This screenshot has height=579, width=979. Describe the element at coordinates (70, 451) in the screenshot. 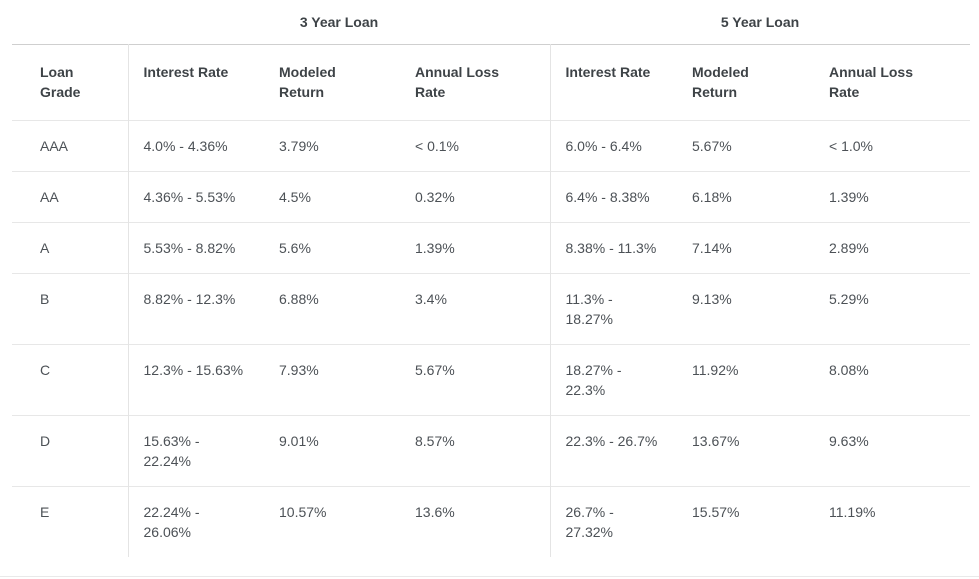

I see `loan-grade-cell: D` at that location.